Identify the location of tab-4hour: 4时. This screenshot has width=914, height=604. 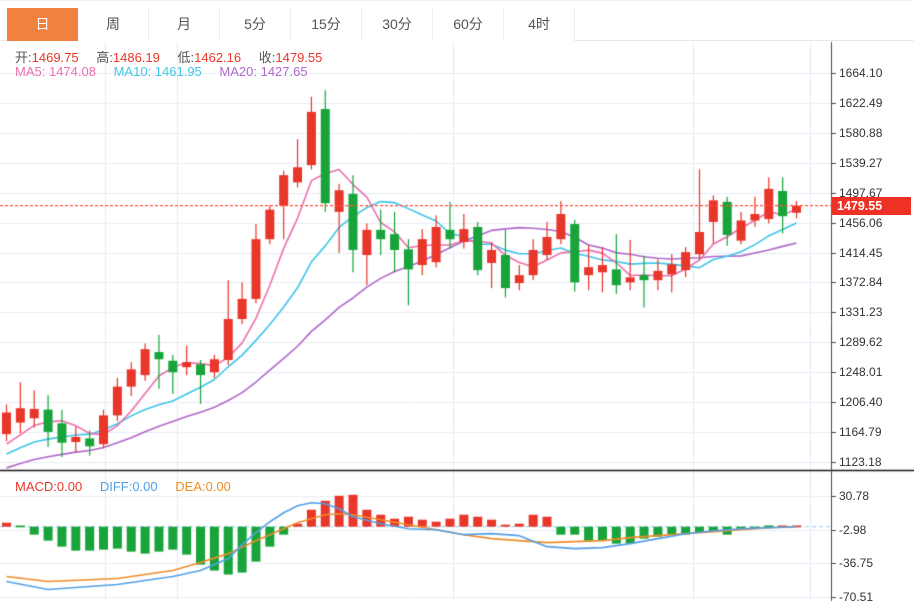
(539, 24).